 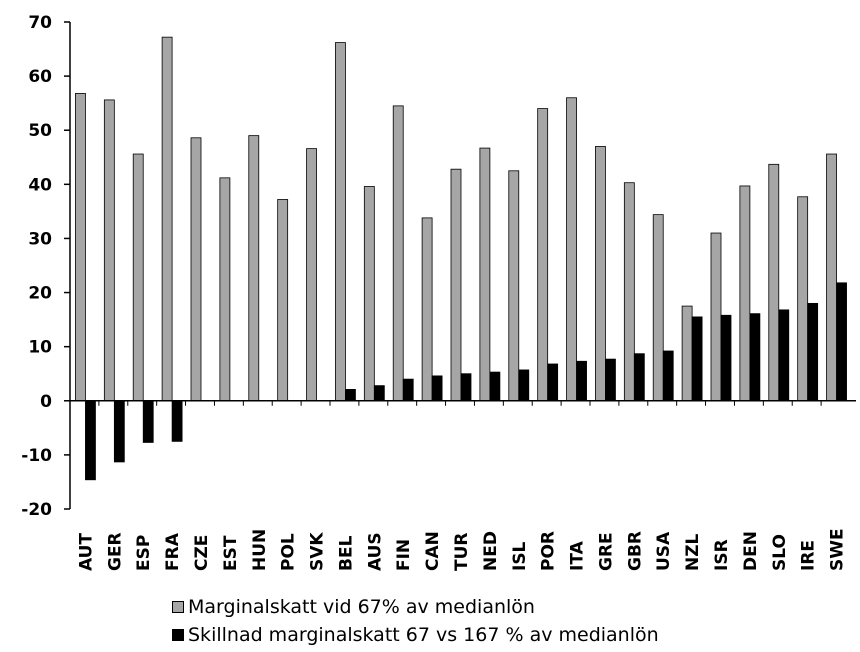 I want to click on x-tick-label-por: POR, so click(x=549, y=551).